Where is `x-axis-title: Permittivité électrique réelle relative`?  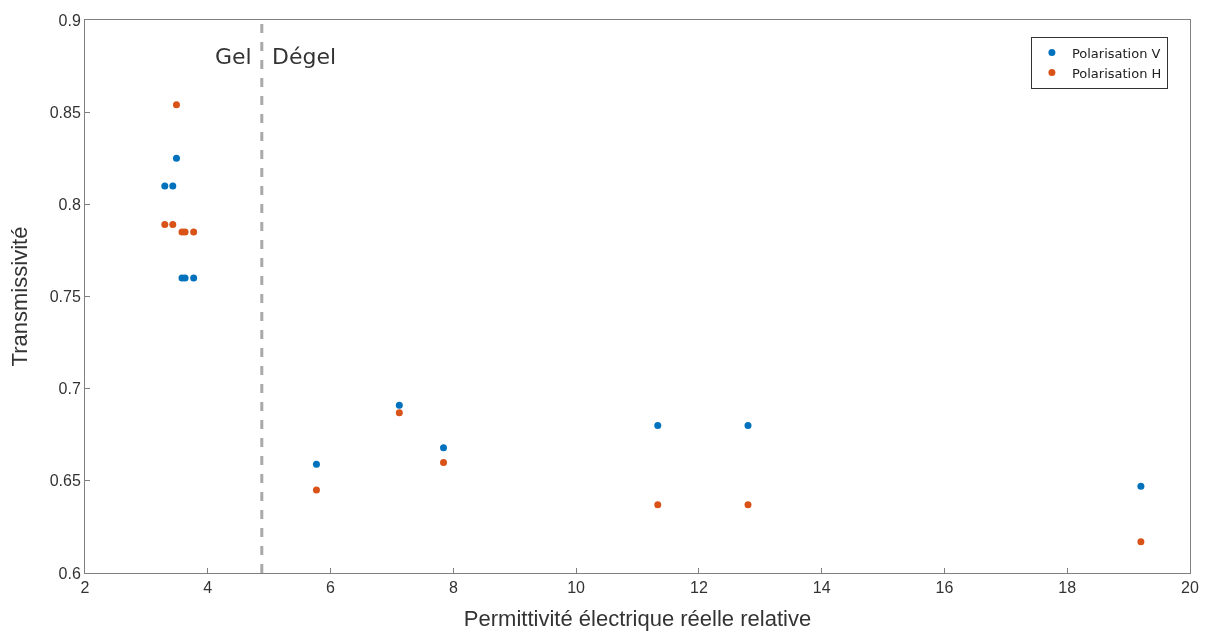
x-axis-title: Permittivité électrique réelle relative is located at coordinates (637, 619).